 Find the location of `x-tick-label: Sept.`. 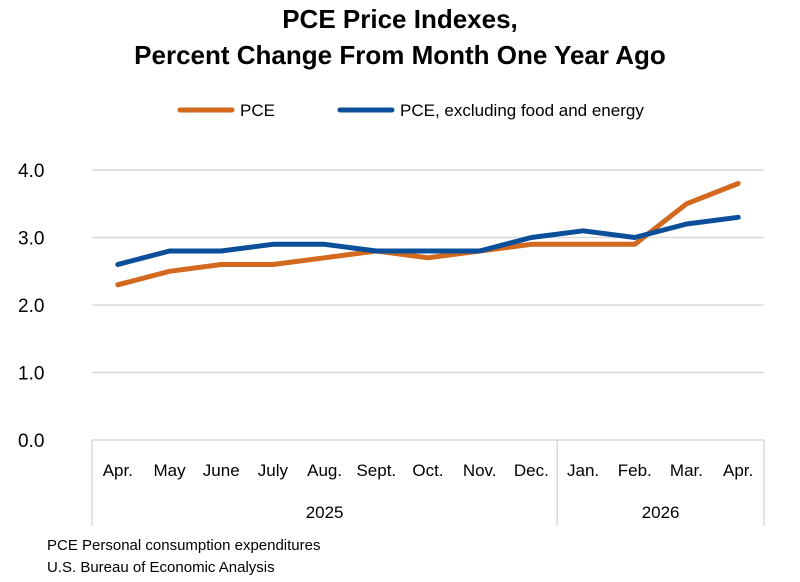

x-tick-label: Sept. is located at coordinates (376, 470).